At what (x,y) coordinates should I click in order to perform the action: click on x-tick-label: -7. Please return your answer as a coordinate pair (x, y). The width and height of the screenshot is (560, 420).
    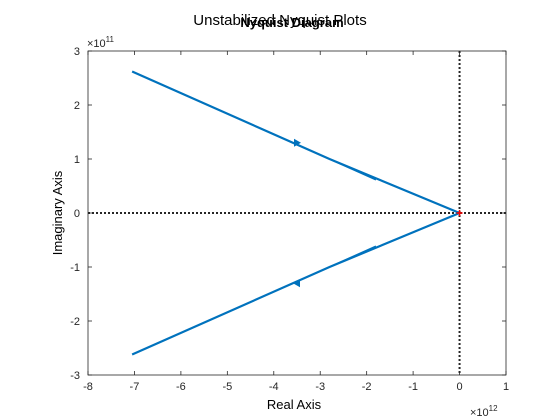
    Looking at the image, I should click on (135, 387).